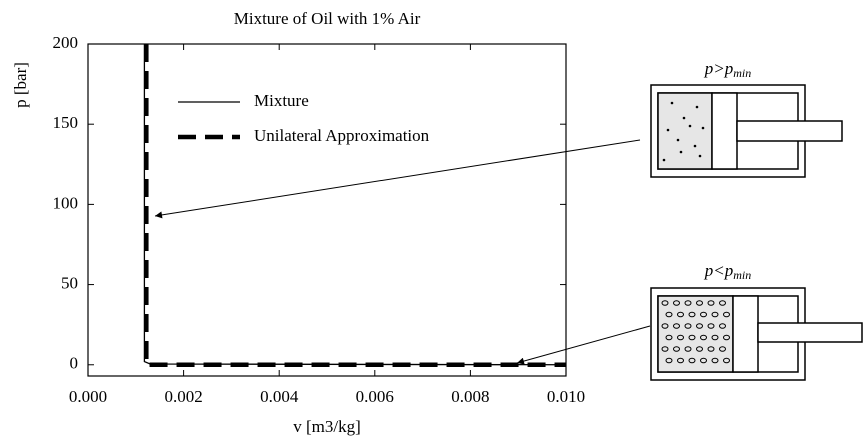  What do you see at coordinates (183, 396) in the screenshot?
I see `x-tick-label: 0.002` at bounding box center [183, 396].